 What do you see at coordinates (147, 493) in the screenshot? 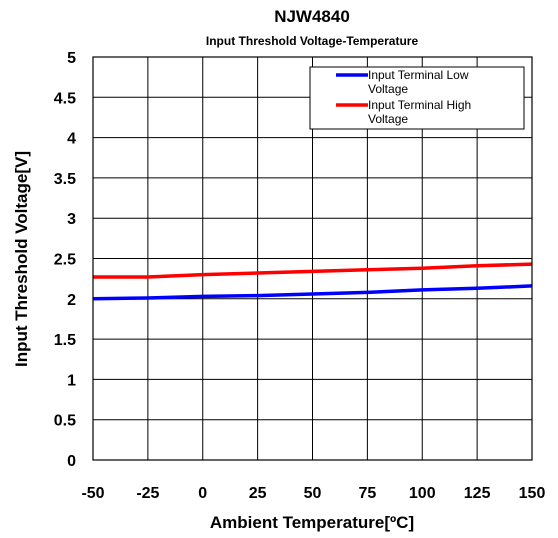
I see `x-tick-label: -25` at bounding box center [147, 493].